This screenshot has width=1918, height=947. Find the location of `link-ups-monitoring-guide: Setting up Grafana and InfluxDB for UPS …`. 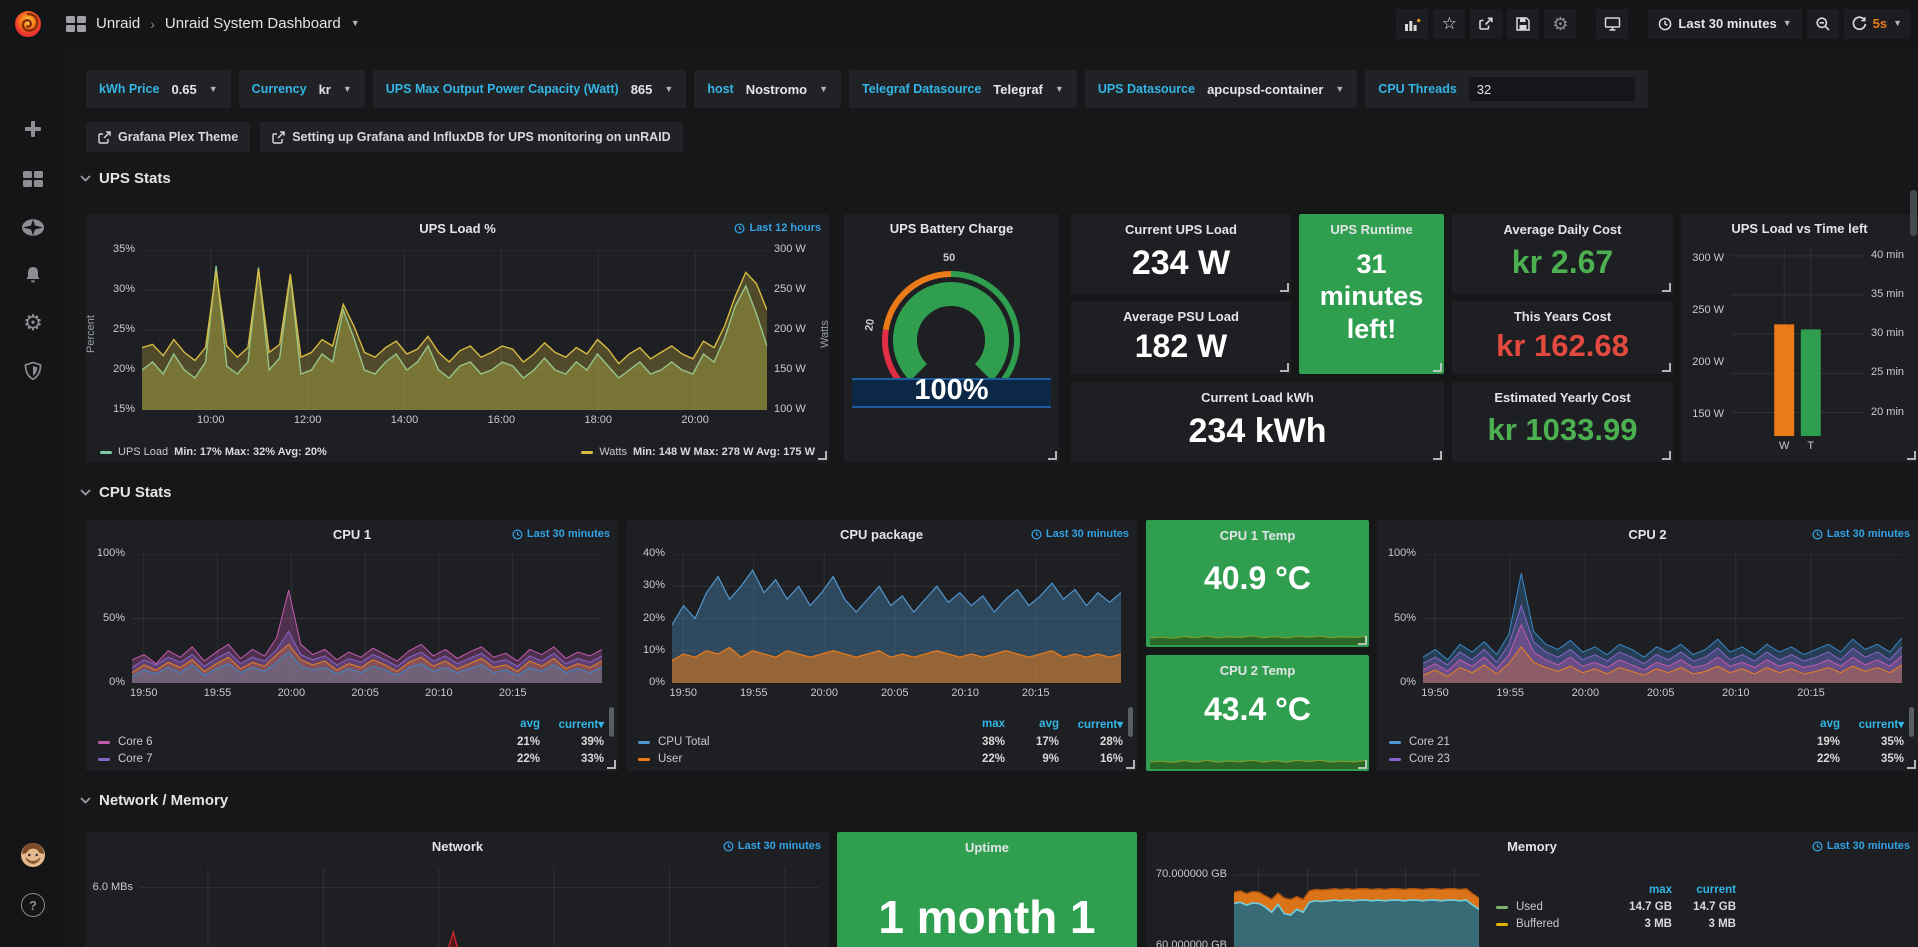

link-ups-monitoring-guide: Setting up Grafana and InfluxDB for UPS … is located at coordinates (471, 137).